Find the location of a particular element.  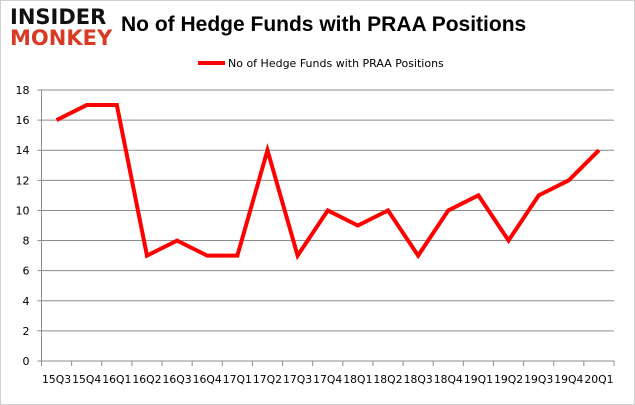

y-tick-label: 16 is located at coordinates (23, 120).